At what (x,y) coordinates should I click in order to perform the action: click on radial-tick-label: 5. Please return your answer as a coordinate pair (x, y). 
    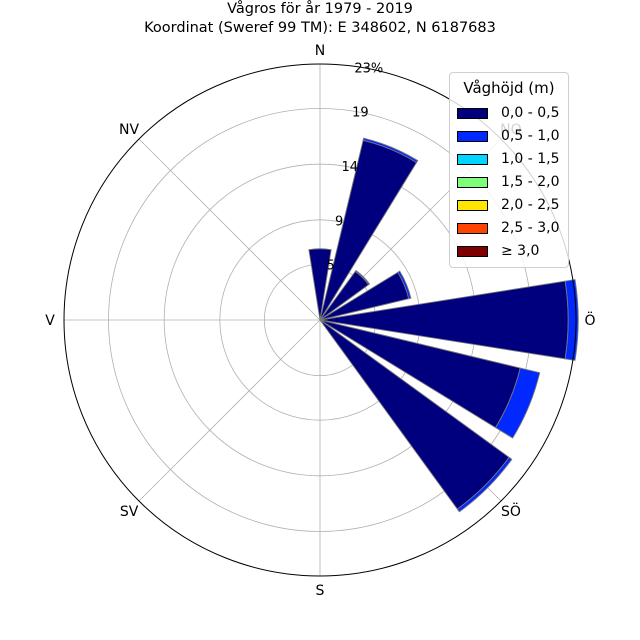
    Looking at the image, I should click on (330, 265).